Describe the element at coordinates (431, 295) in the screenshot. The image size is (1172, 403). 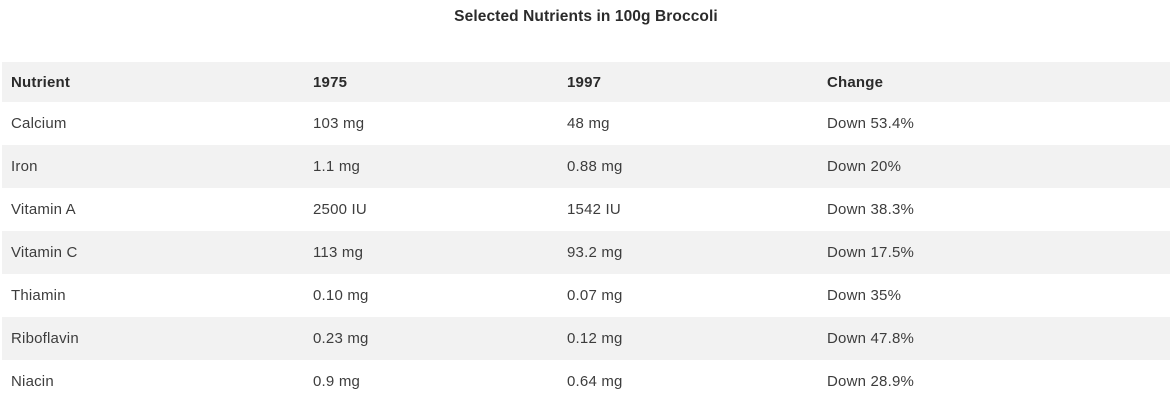
I see `cell-1975: 0.10 mg` at that location.